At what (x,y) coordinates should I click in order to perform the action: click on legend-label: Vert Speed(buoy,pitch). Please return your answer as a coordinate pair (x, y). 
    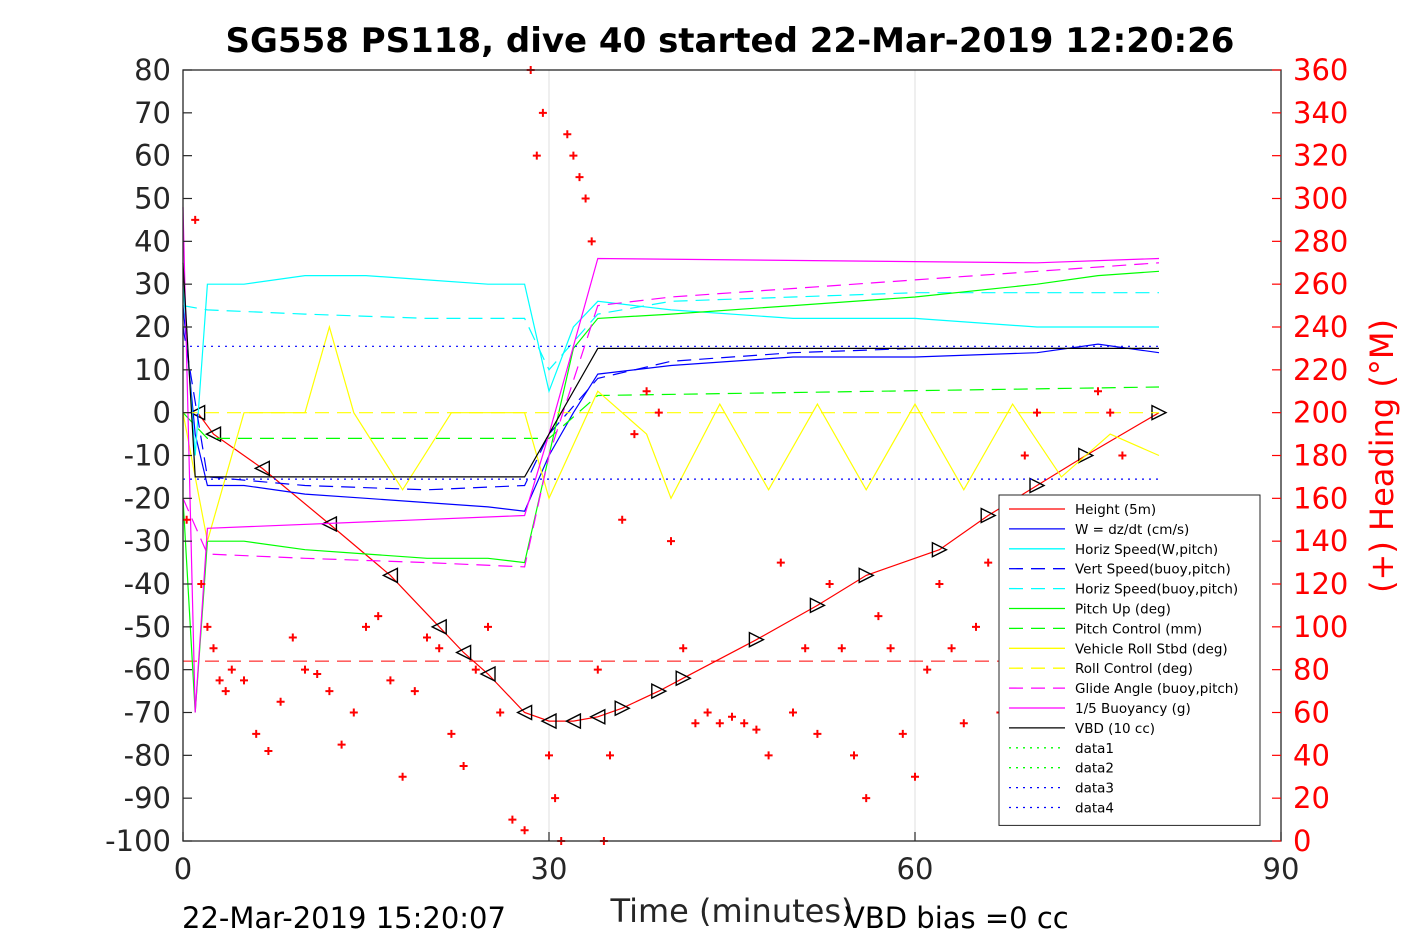
    Looking at the image, I should click on (1153, 570).